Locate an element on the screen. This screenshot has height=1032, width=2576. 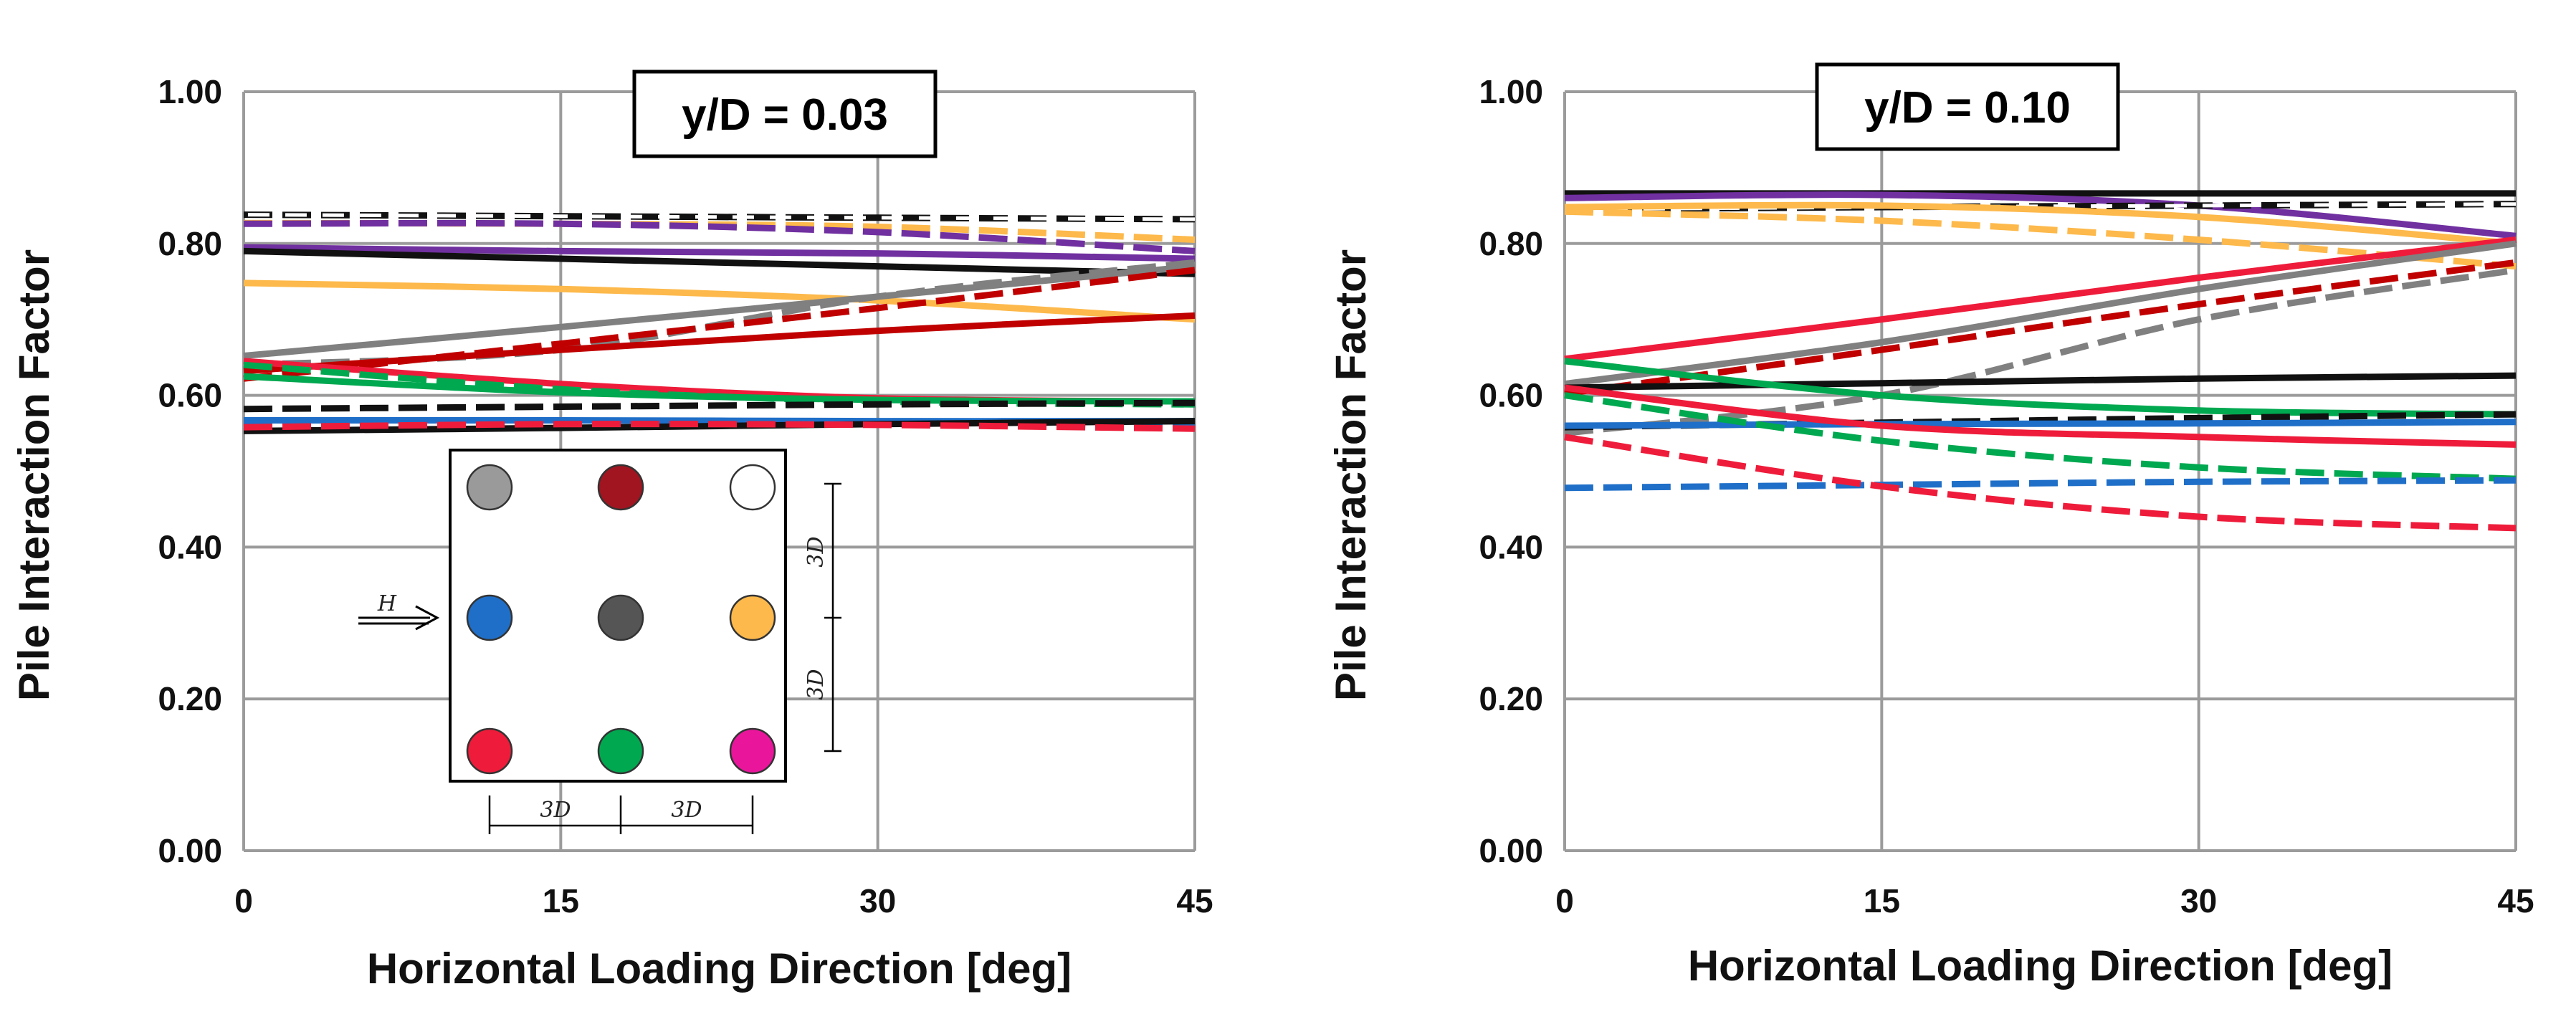
load-label: H is located at coordinates (387, 603).